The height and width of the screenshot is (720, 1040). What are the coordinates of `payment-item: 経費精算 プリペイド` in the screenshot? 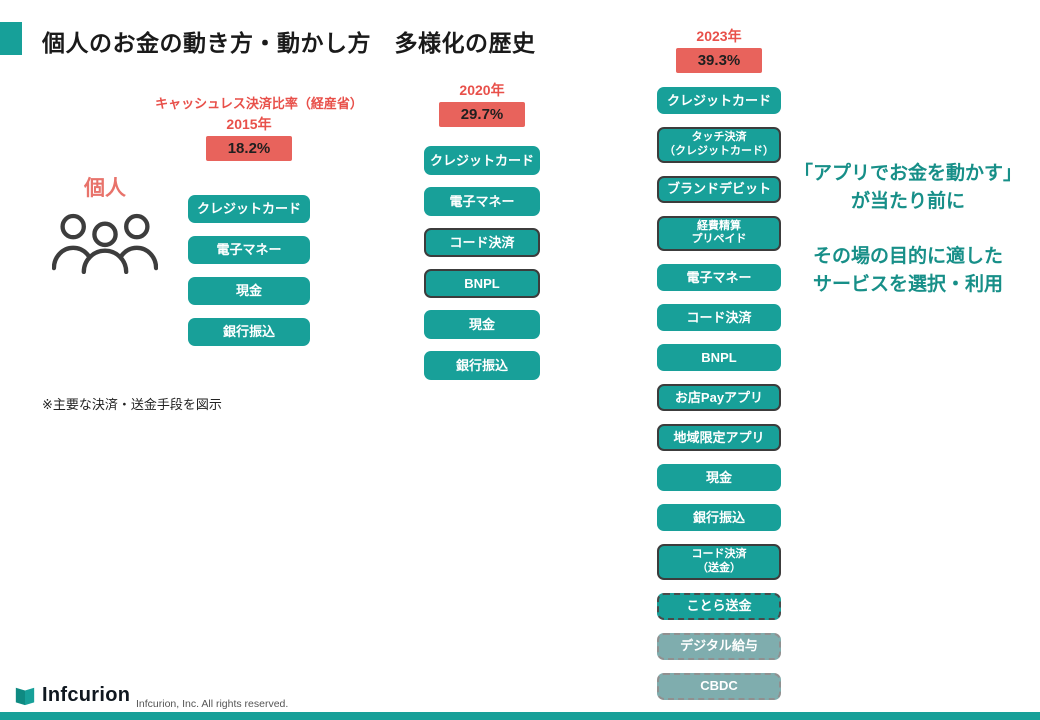 It's located at (719, 233).